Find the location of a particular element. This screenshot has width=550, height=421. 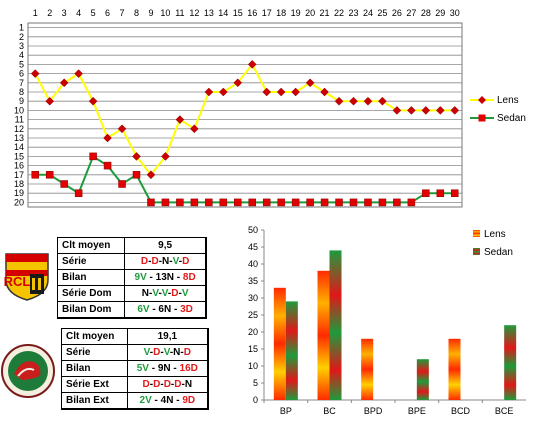

bar-category-label: BC is located at coordinates (329, 411).